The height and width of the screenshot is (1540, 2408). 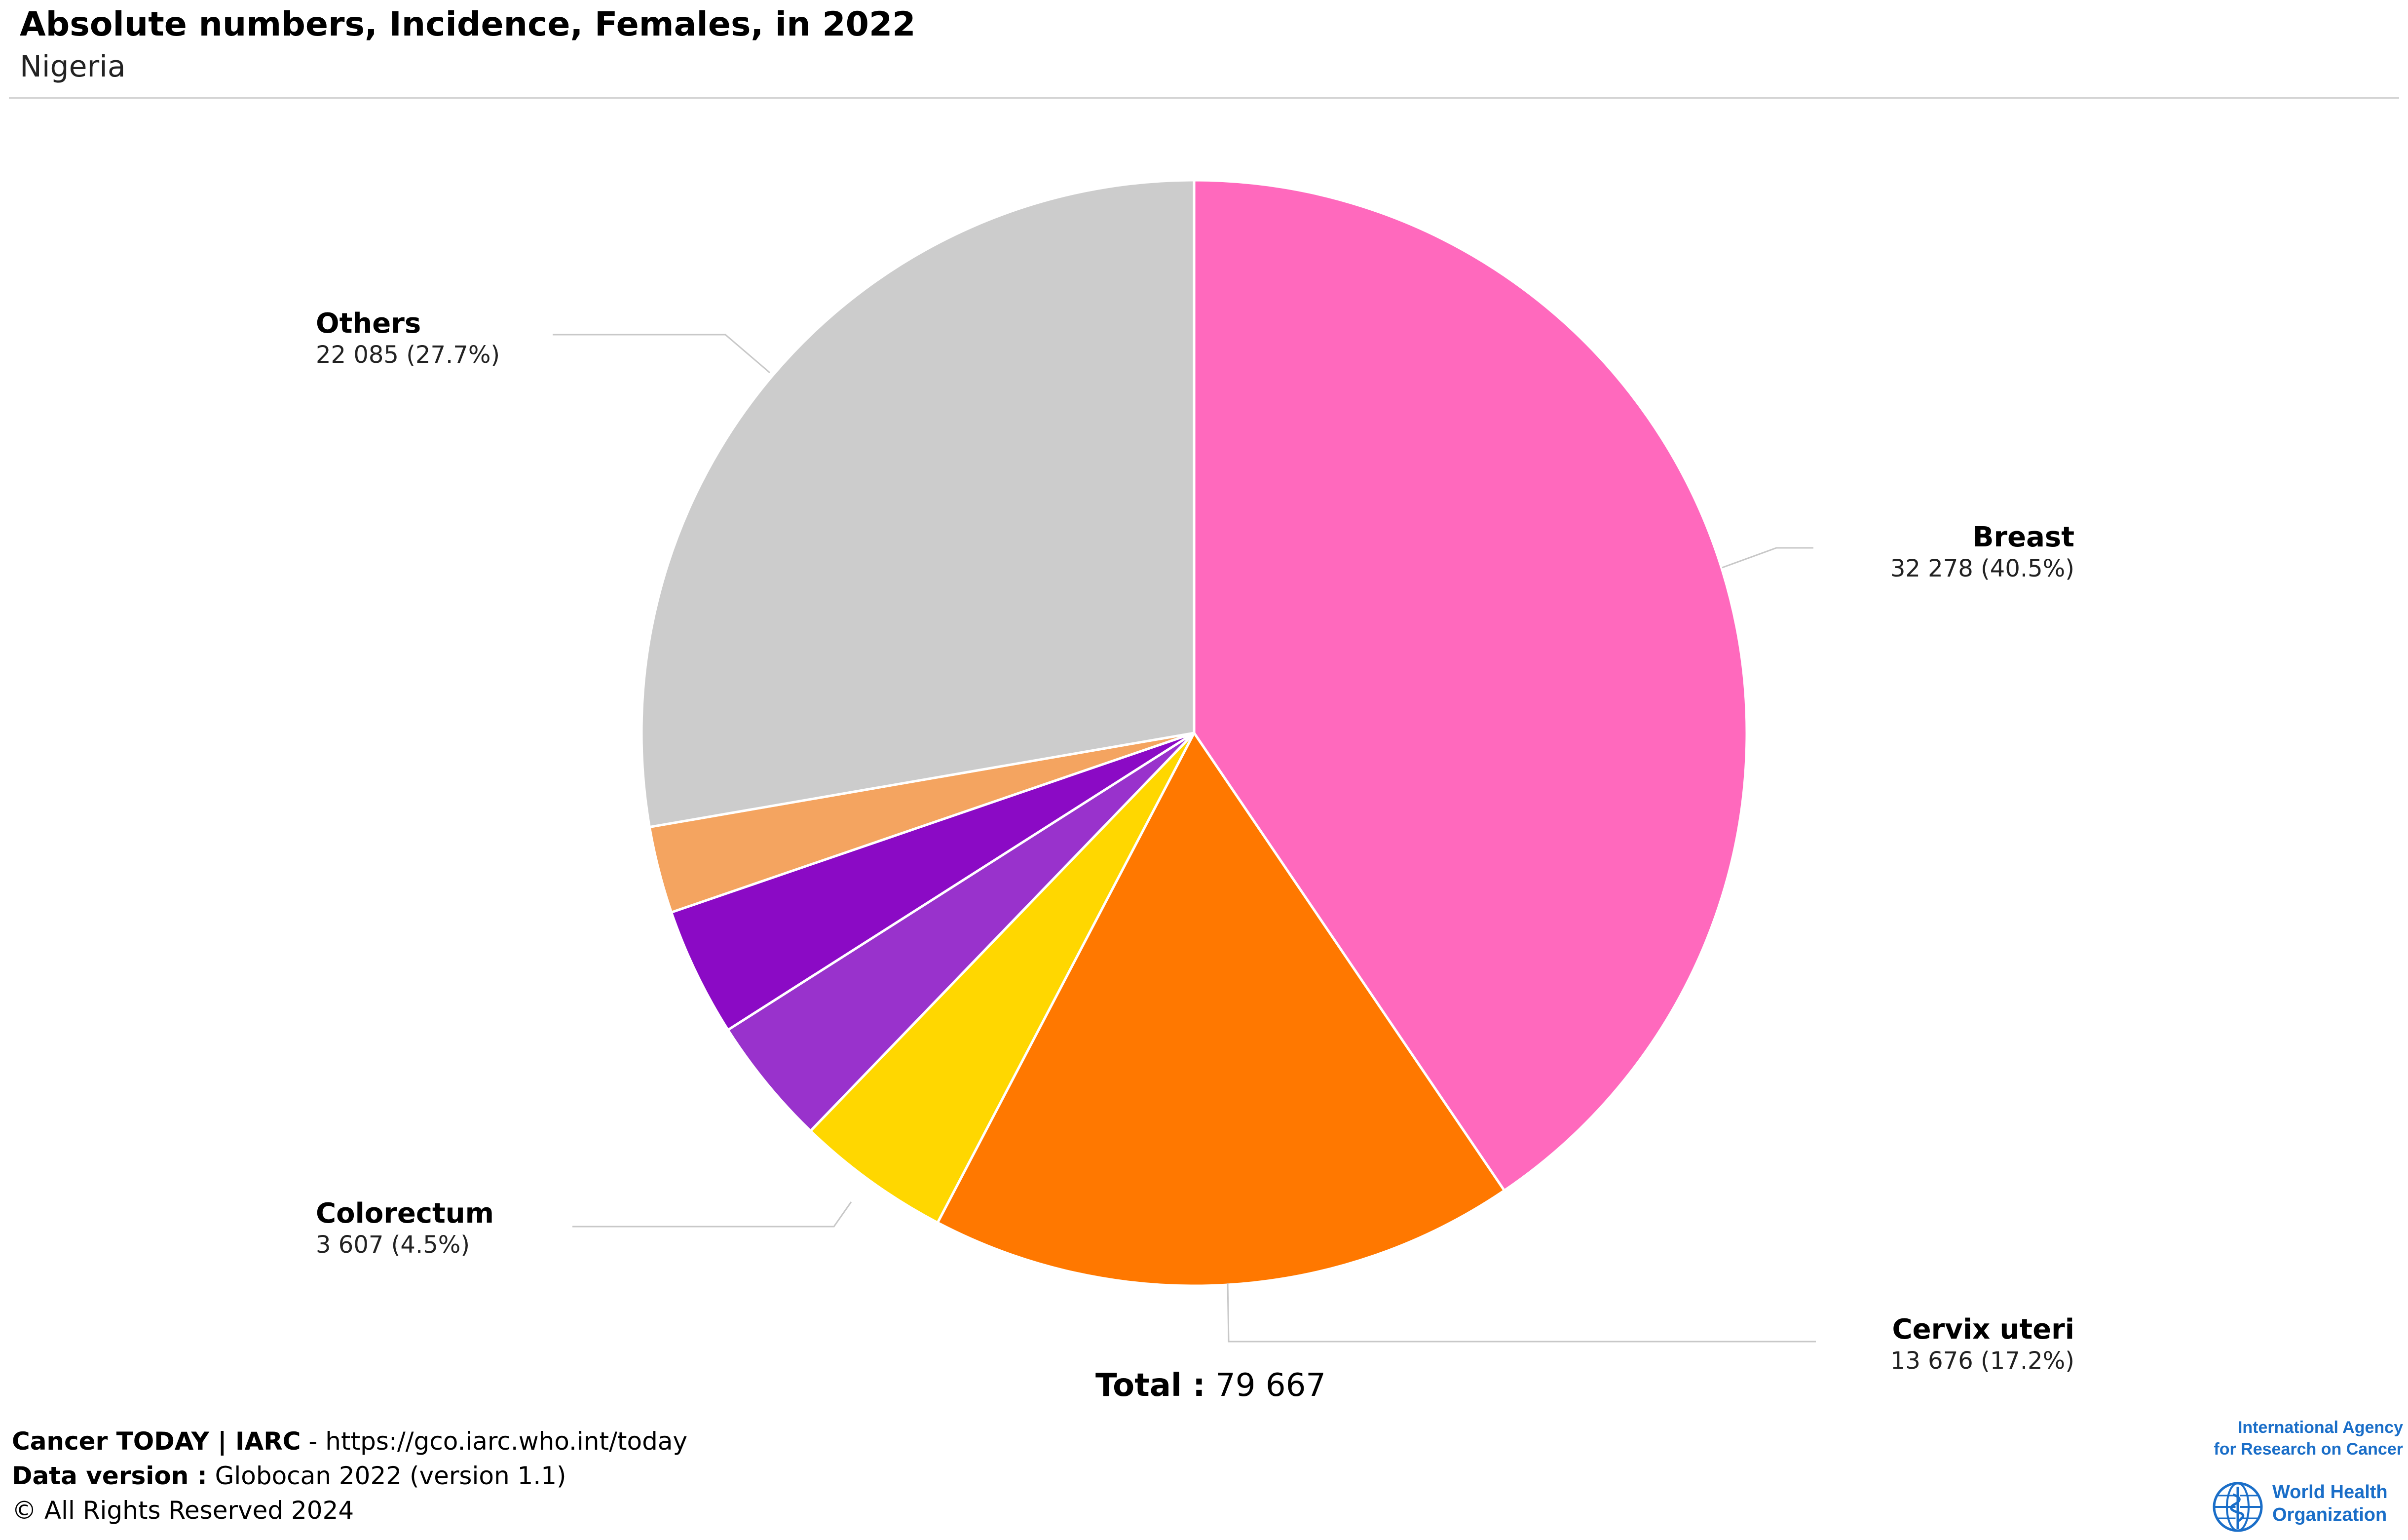 I want to click on iarc-logo-line2: for Research on Cancer, so click(x=2309, y=1449).